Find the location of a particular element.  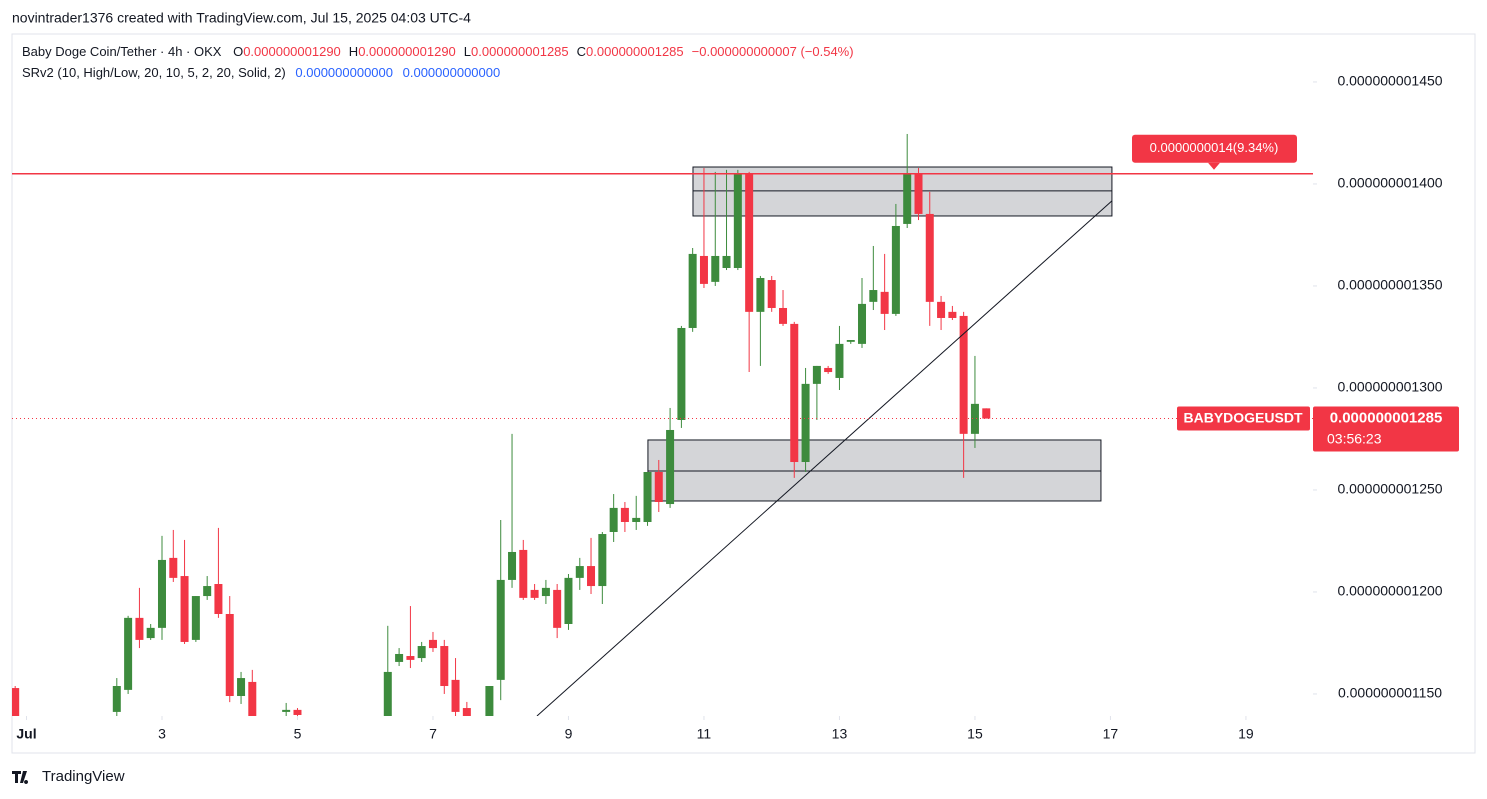

y-tick-label: 0.000000001450 is located at coordinates (1389, 81).